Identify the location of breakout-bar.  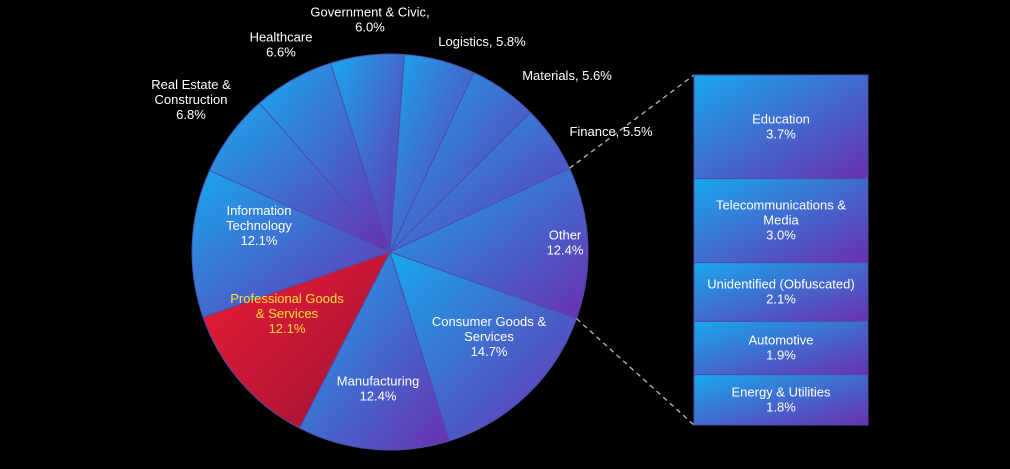
(781, 250).